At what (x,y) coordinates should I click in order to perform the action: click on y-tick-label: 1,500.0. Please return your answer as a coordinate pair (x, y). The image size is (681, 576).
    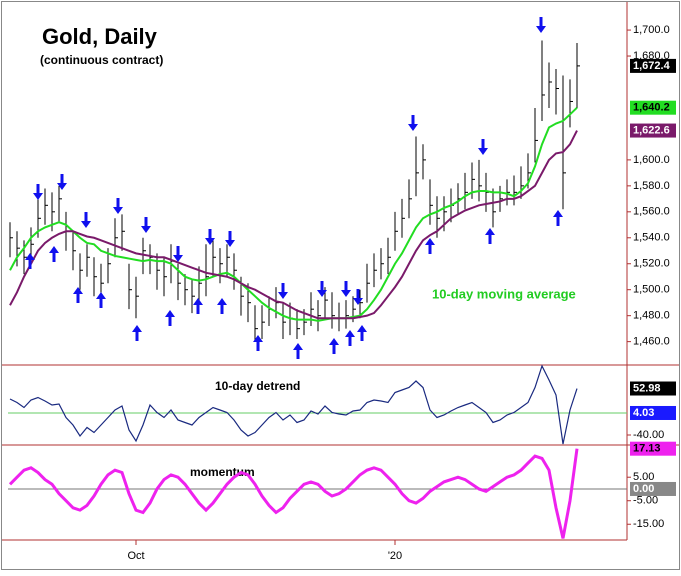
    Looking at the image, I should click on (651, 290).